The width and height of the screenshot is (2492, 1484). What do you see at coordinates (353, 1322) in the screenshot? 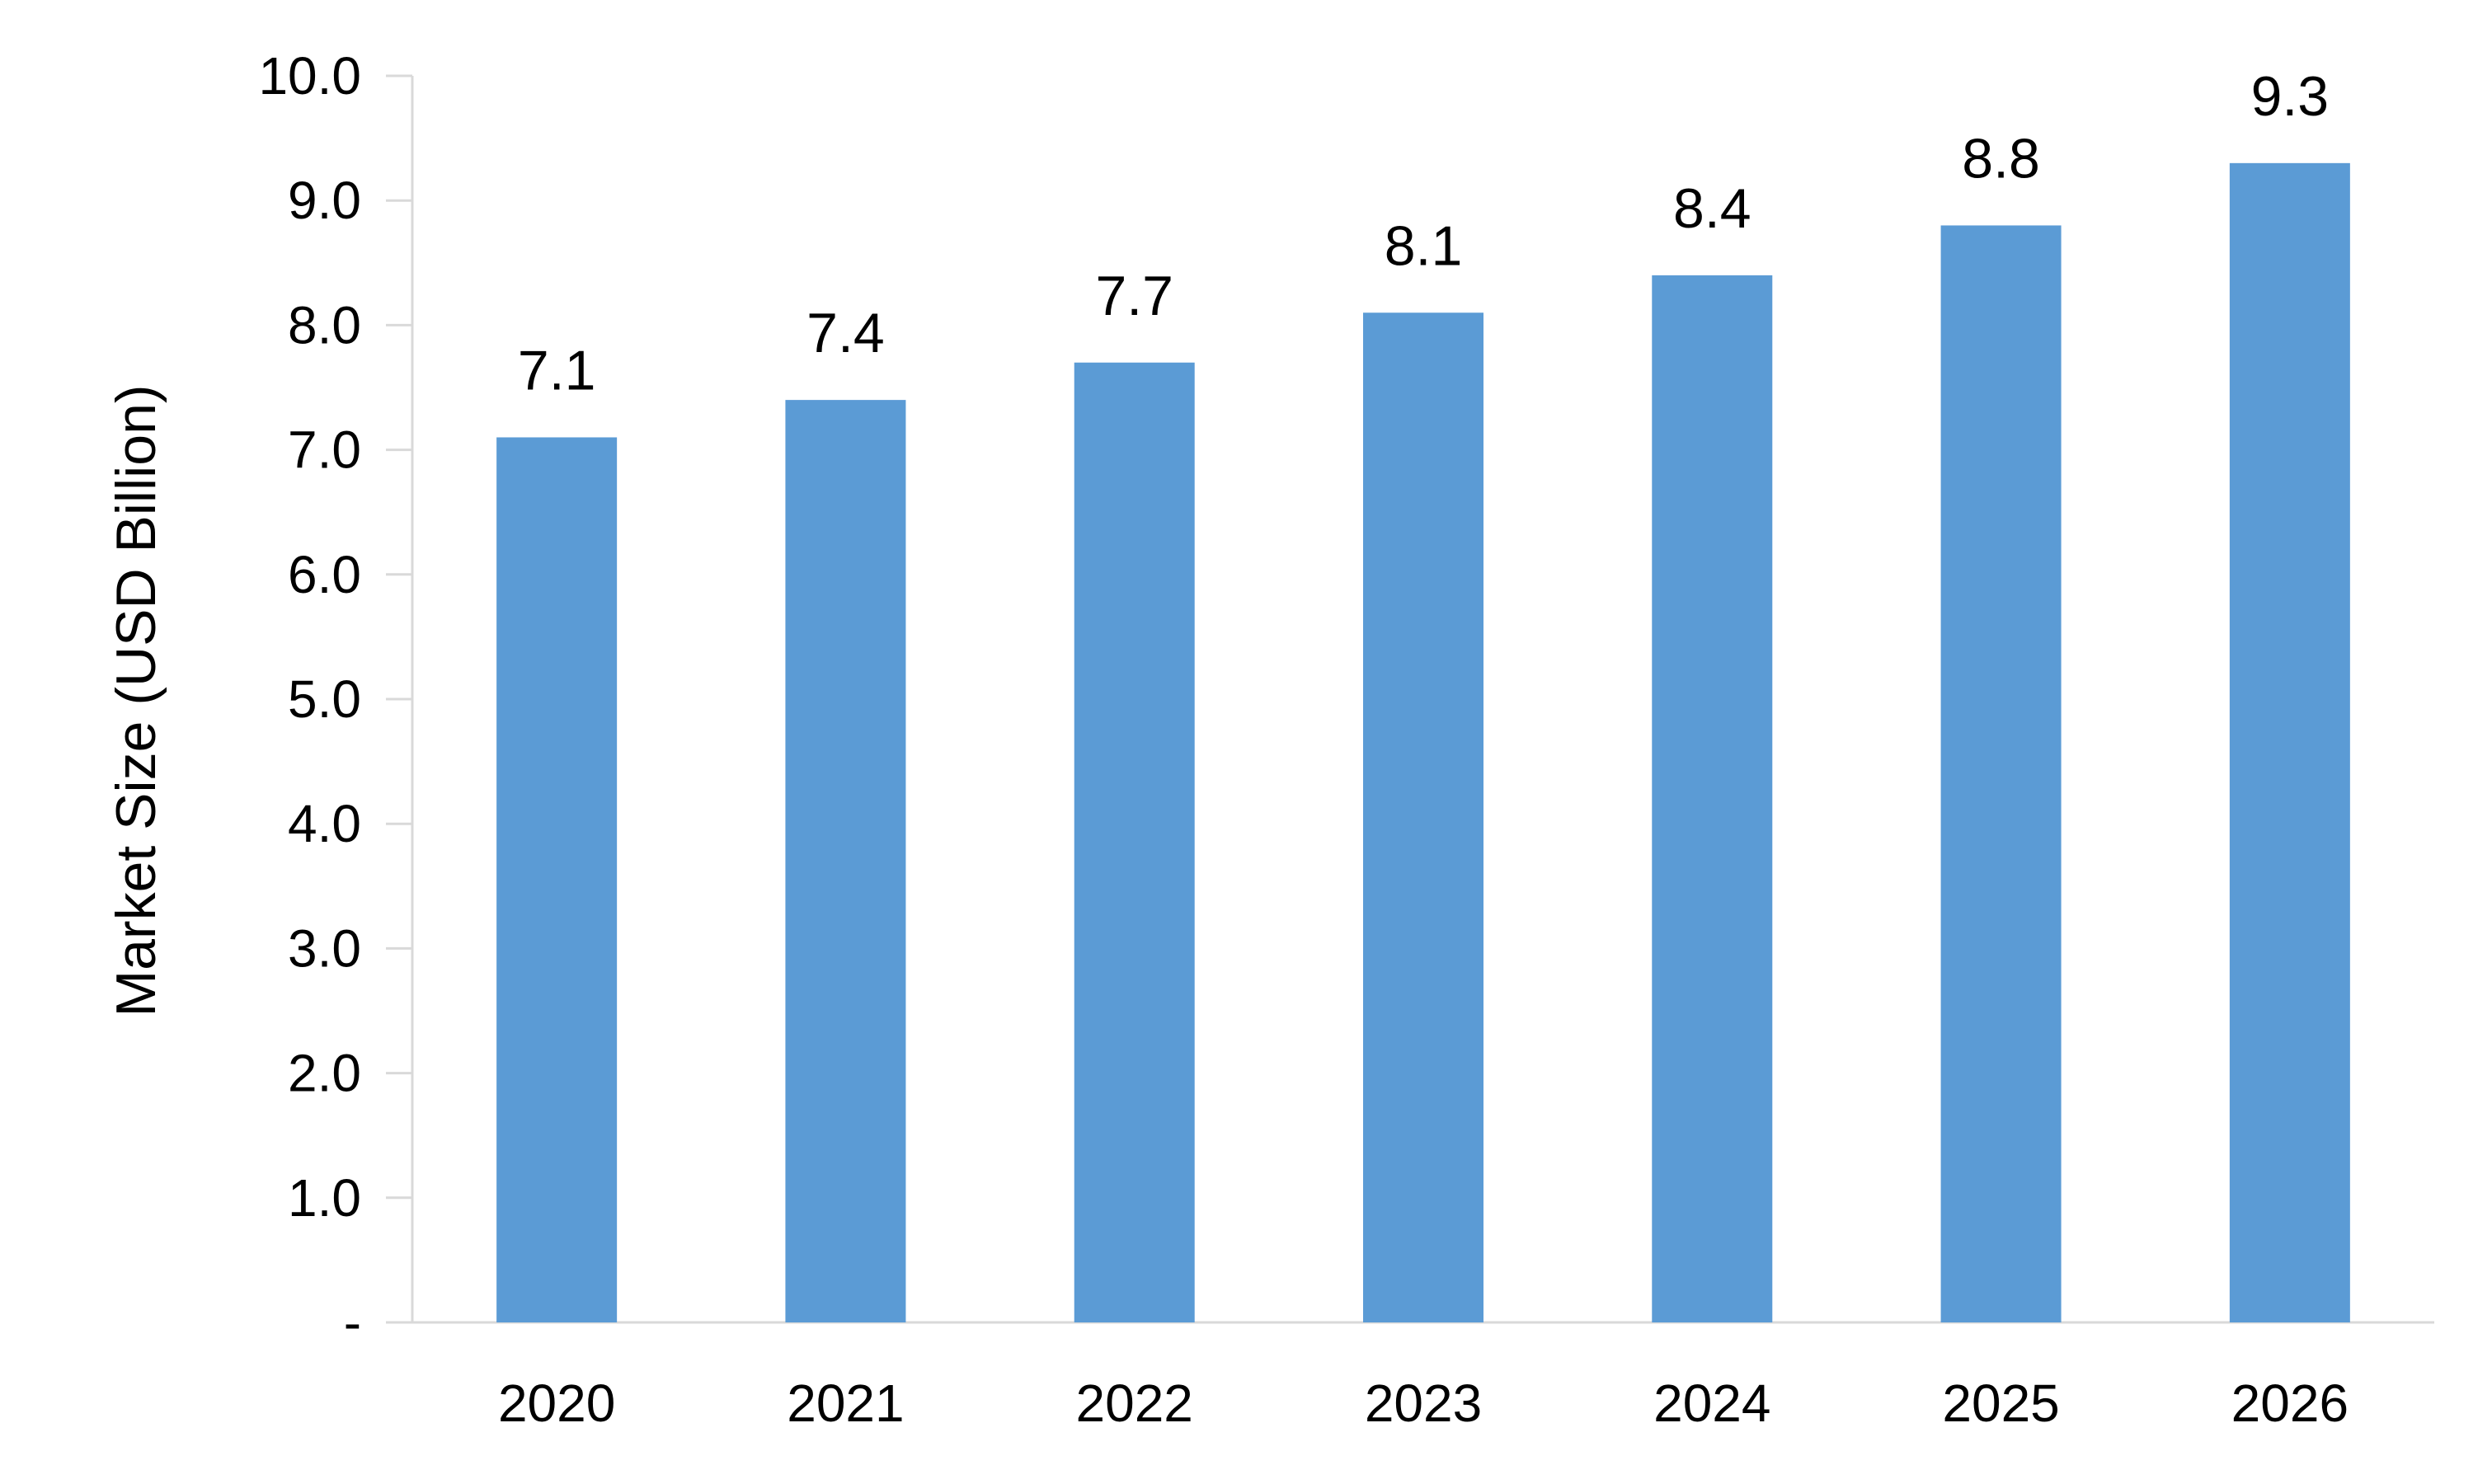
I see `y-tick-label: -` at bounding box center [353, 1322].